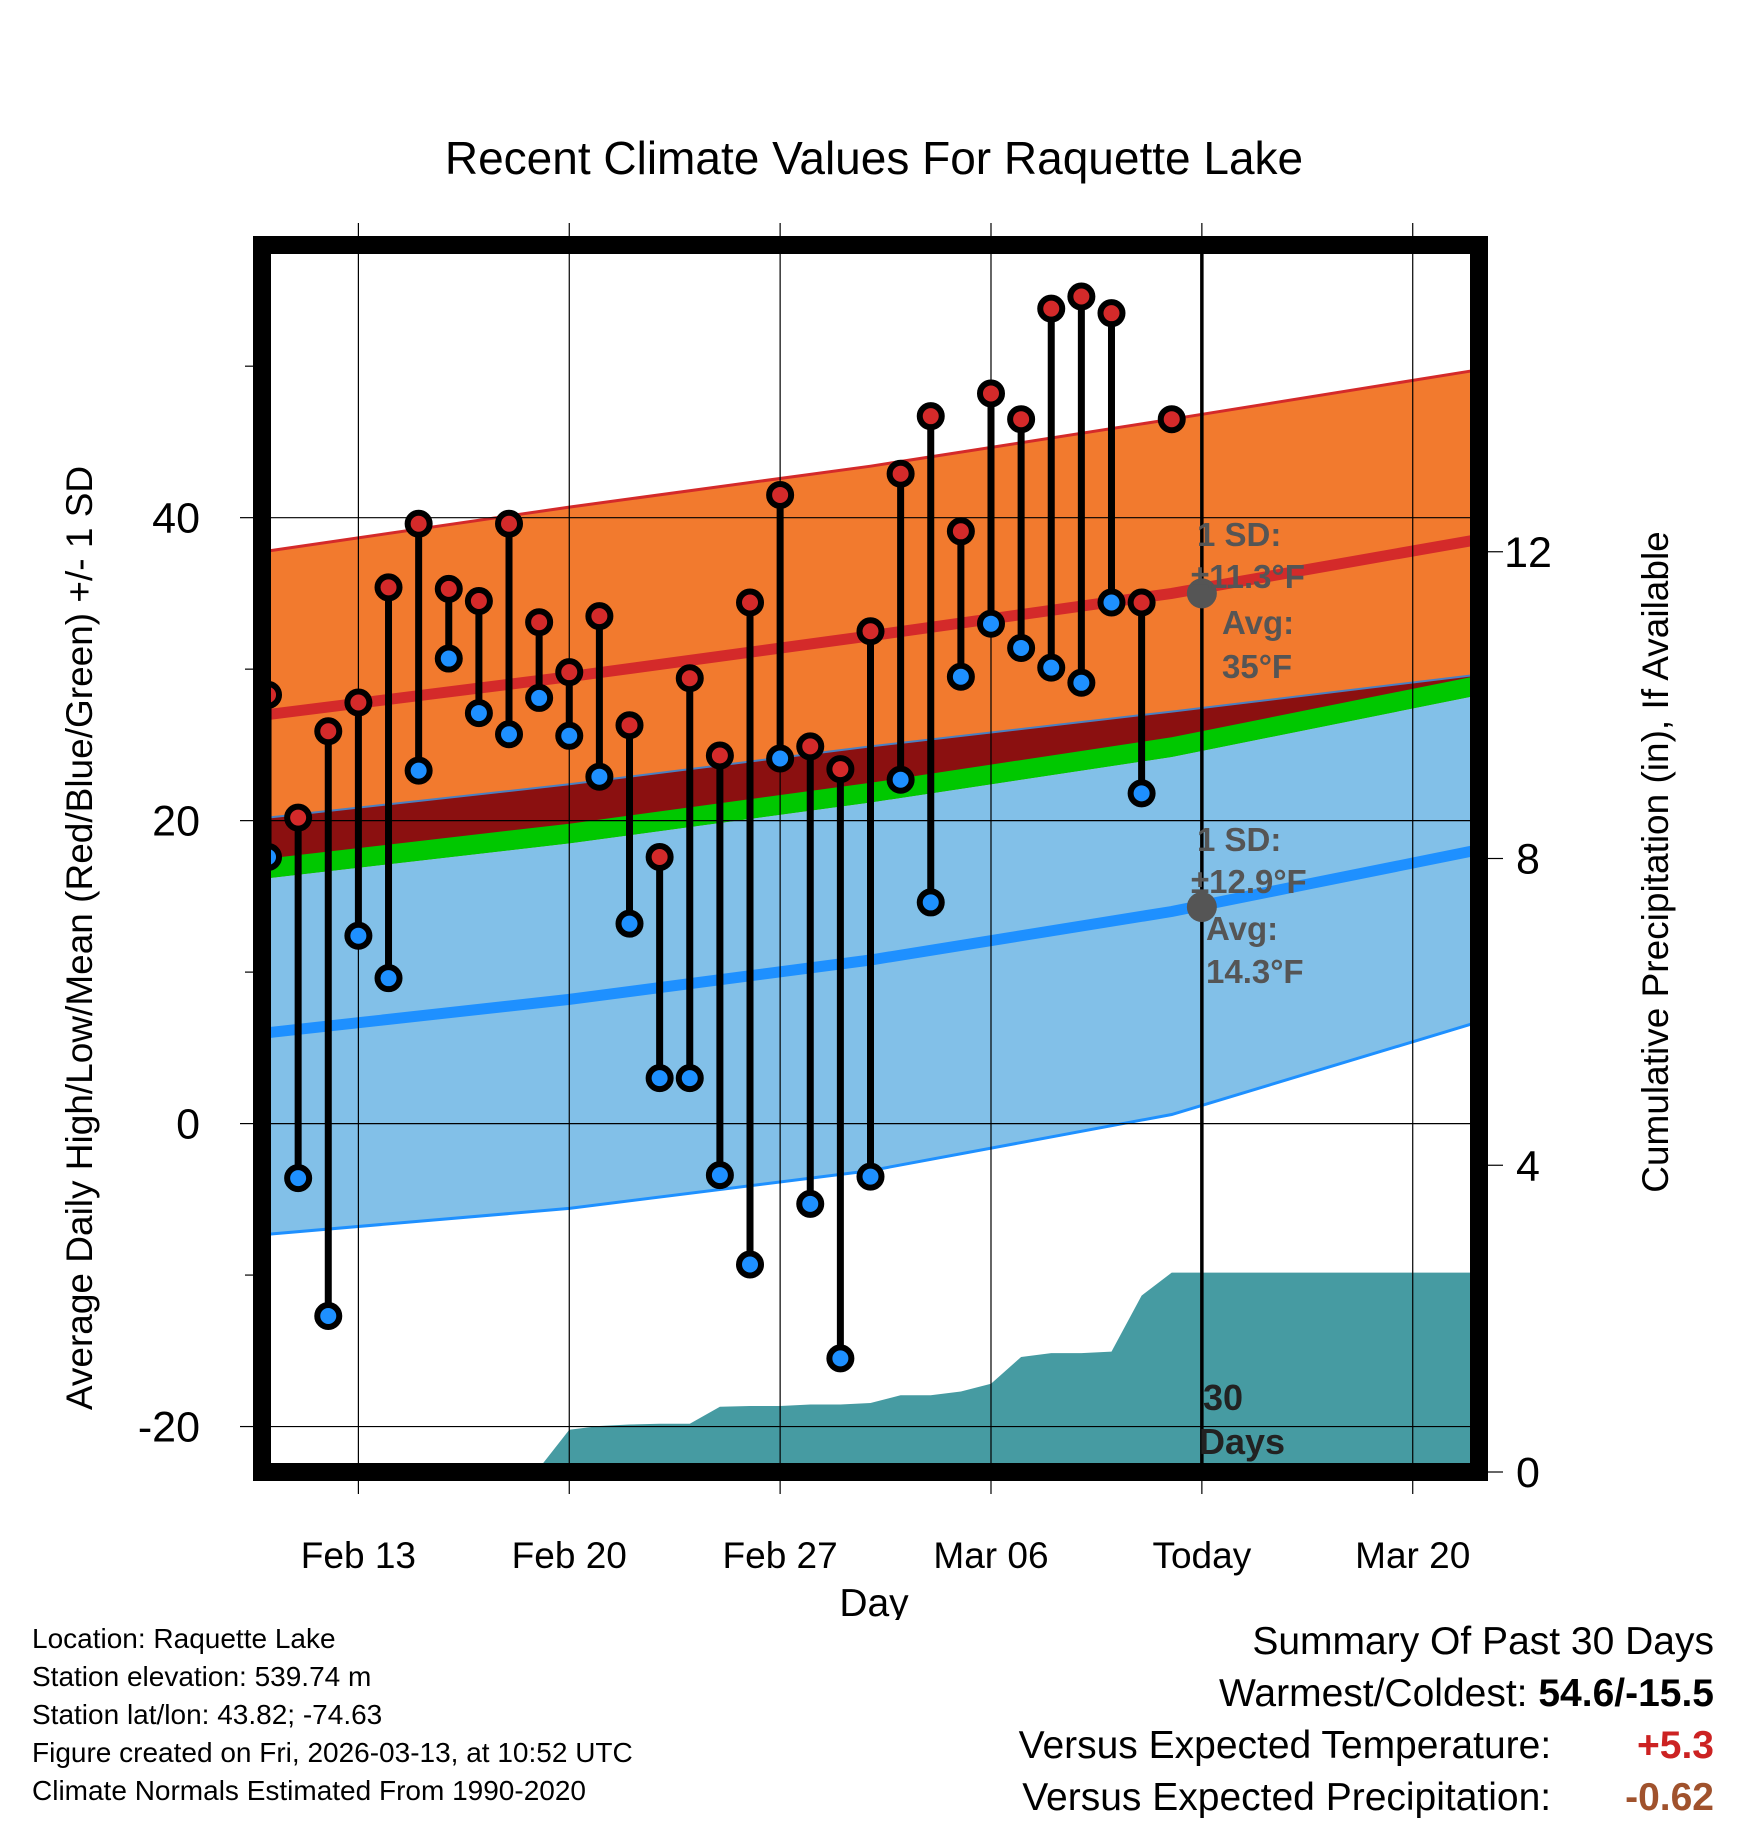 The width and height of the screenshot is (1748, 1828). I want to click on x-tick-label: Mar 06, so click(990, 1555).